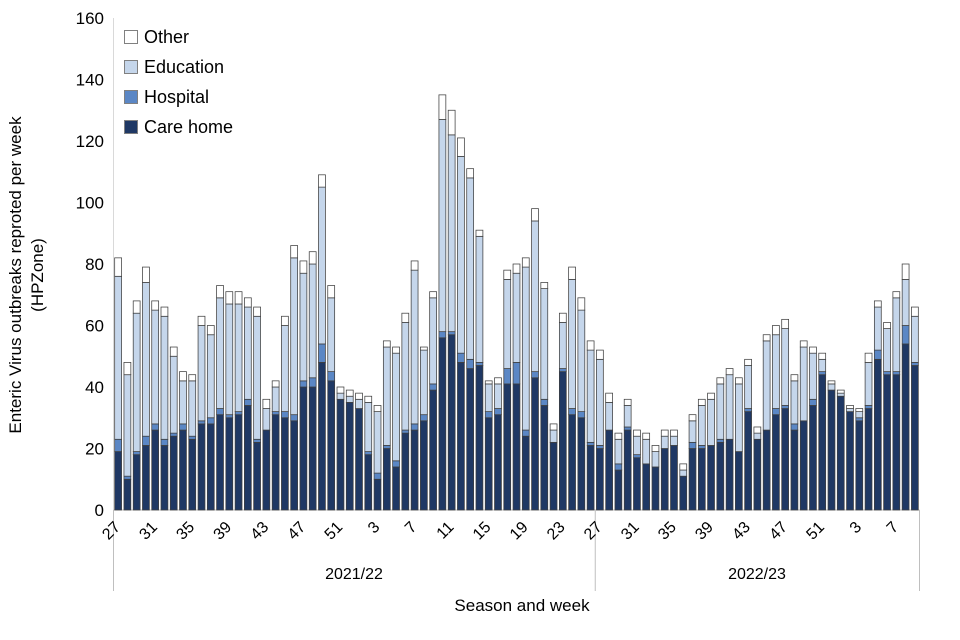 This screenshot has width=960, height=640. What do you see at coordinates (178, 82) in the screenshot?
I see `chart-legend: Other Education Hospital Care home` at bounding box center [178, 82].